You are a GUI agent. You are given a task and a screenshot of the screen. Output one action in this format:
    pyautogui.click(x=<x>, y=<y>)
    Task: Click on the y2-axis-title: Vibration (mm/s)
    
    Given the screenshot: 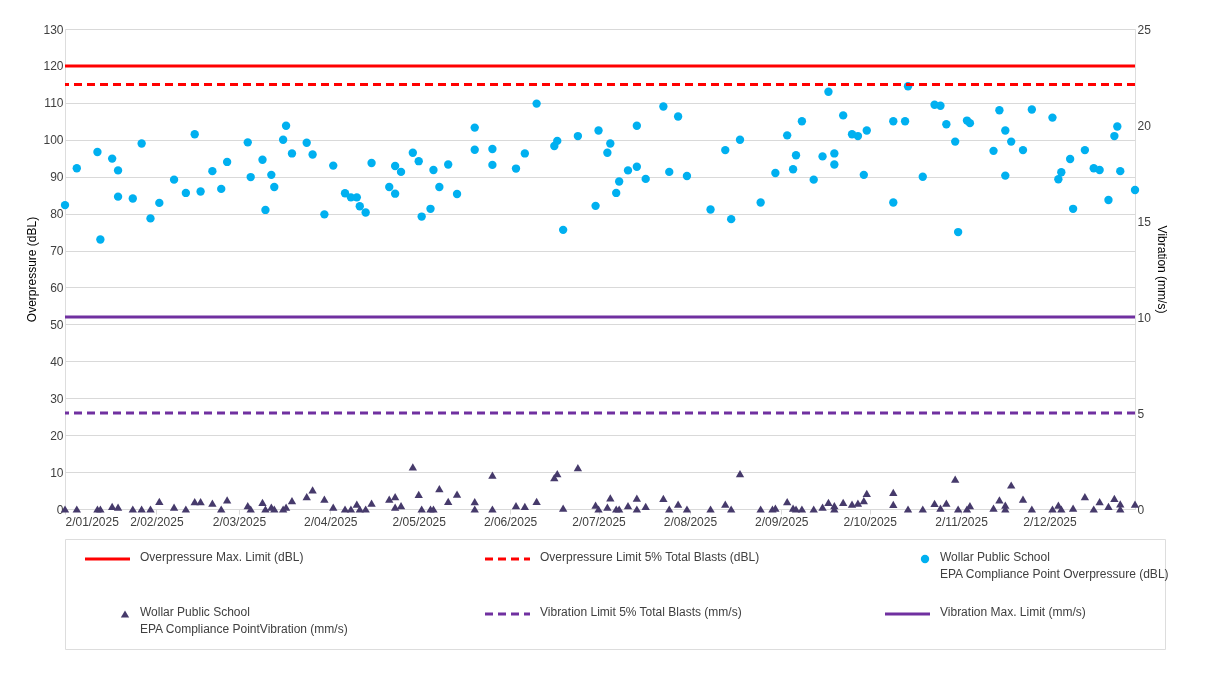 What is the action you would take?
    pyautogui.click(x=1161, y=269)
    